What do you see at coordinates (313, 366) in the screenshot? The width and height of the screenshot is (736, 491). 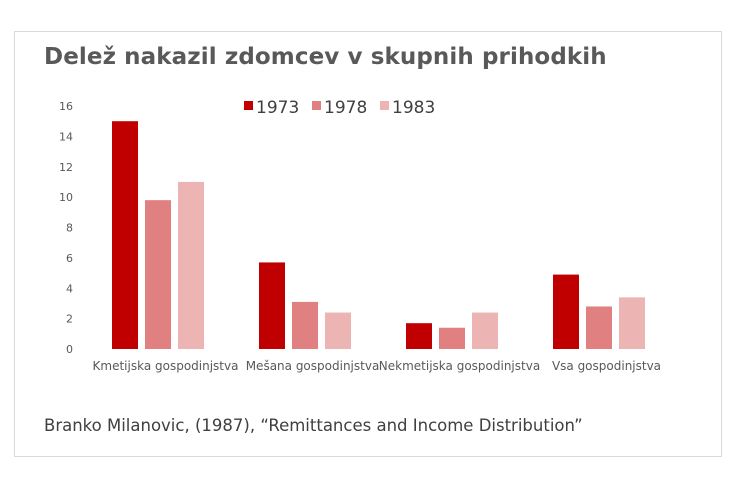 I see `x-category-label: Mešana gospodinjstva` at bounding box center [313, 366].